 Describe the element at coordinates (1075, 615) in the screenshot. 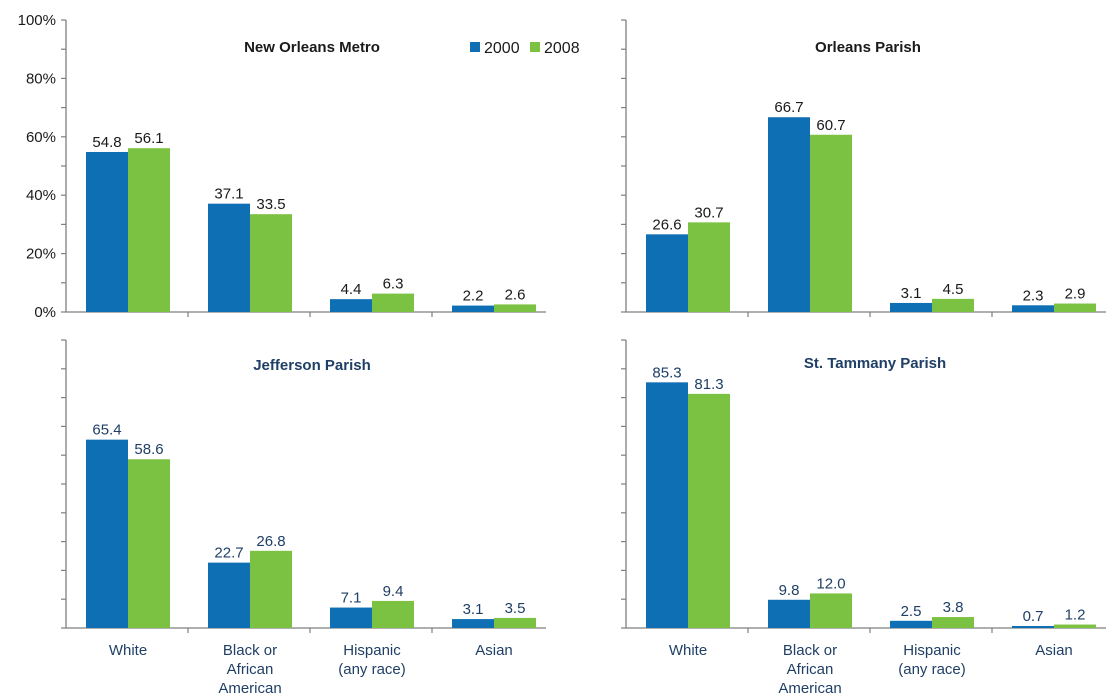

I see `data-label: 1.2` at that location.